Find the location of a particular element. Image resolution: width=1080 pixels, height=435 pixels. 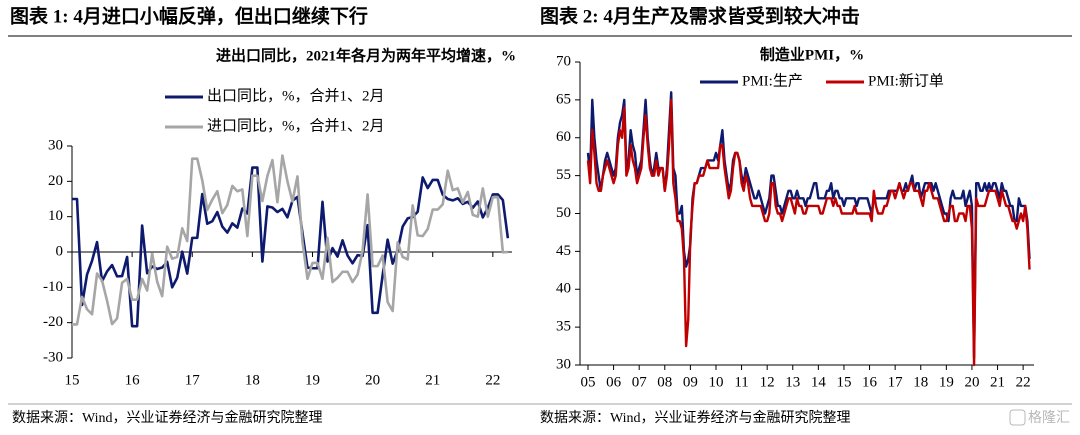

y-tick-label: -30 is located at coordinates (53, 357).